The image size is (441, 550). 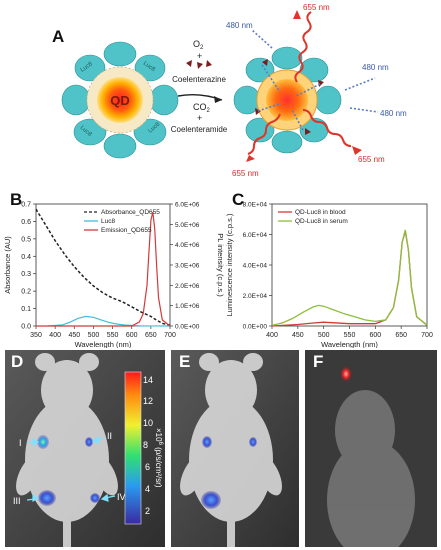 I want to click on y-tick-label: 0.0, so click(x=26, y=327).